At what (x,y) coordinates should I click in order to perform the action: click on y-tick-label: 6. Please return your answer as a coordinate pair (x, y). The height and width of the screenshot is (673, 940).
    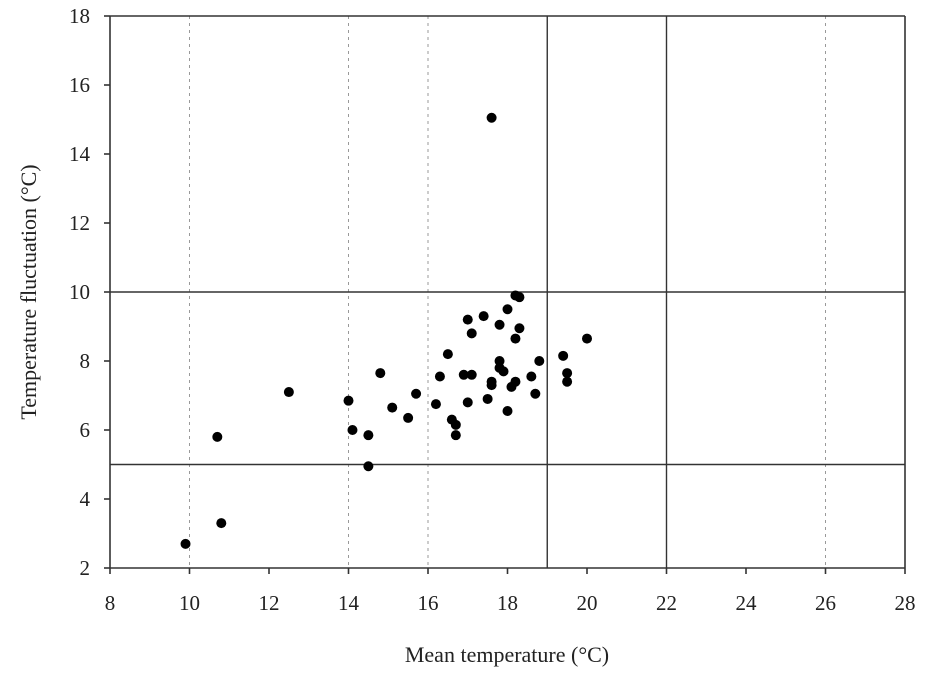
    Looking at the image, I should click on (85, 430).